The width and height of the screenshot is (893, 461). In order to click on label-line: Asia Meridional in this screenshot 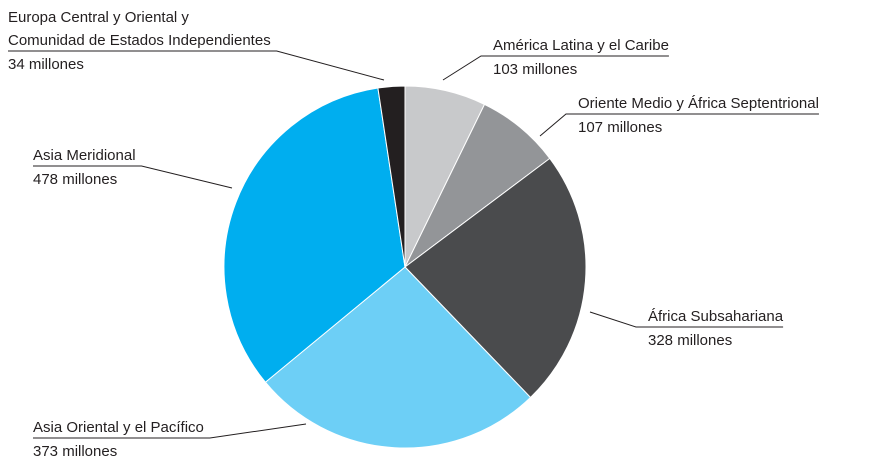, I will do `click(84, 155)`.